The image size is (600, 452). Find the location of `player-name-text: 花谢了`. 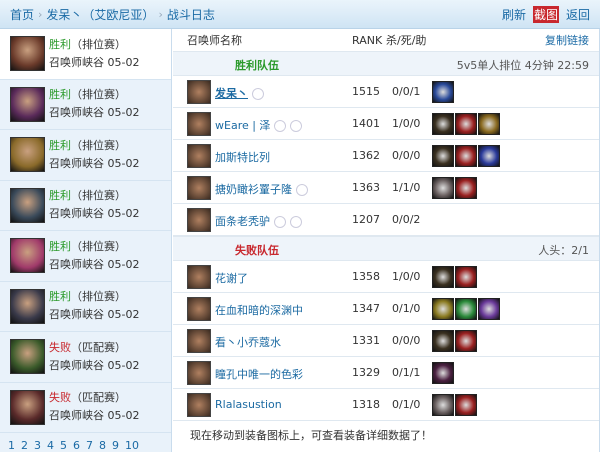

player-name-text: 花谢了 is located at coordinates (231, 278).